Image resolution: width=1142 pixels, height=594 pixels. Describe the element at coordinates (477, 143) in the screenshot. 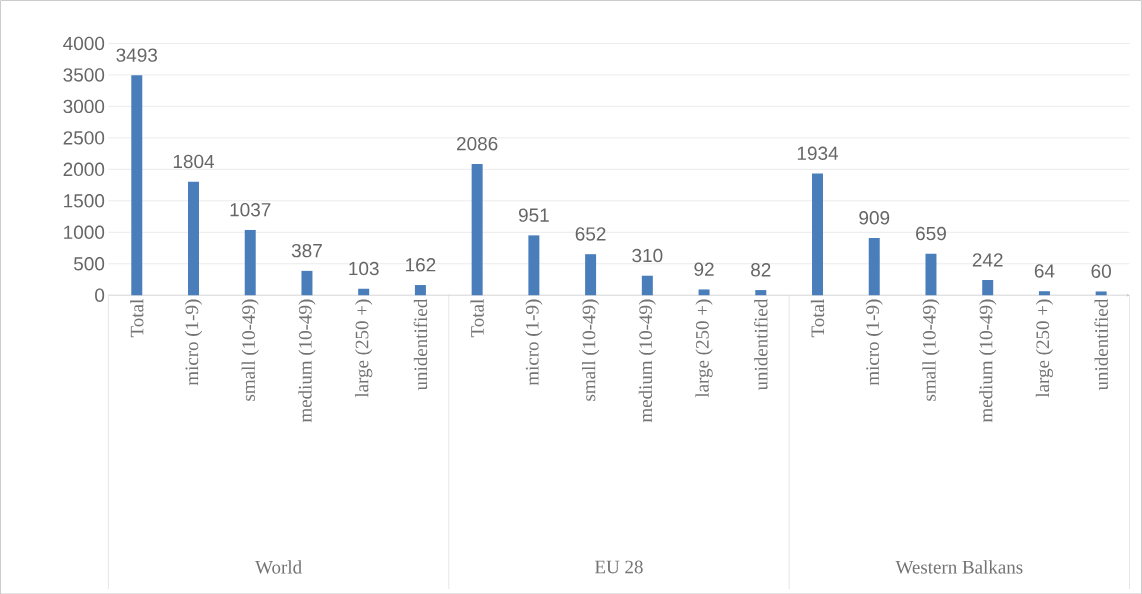

I see `data-label: 2086` at that location.